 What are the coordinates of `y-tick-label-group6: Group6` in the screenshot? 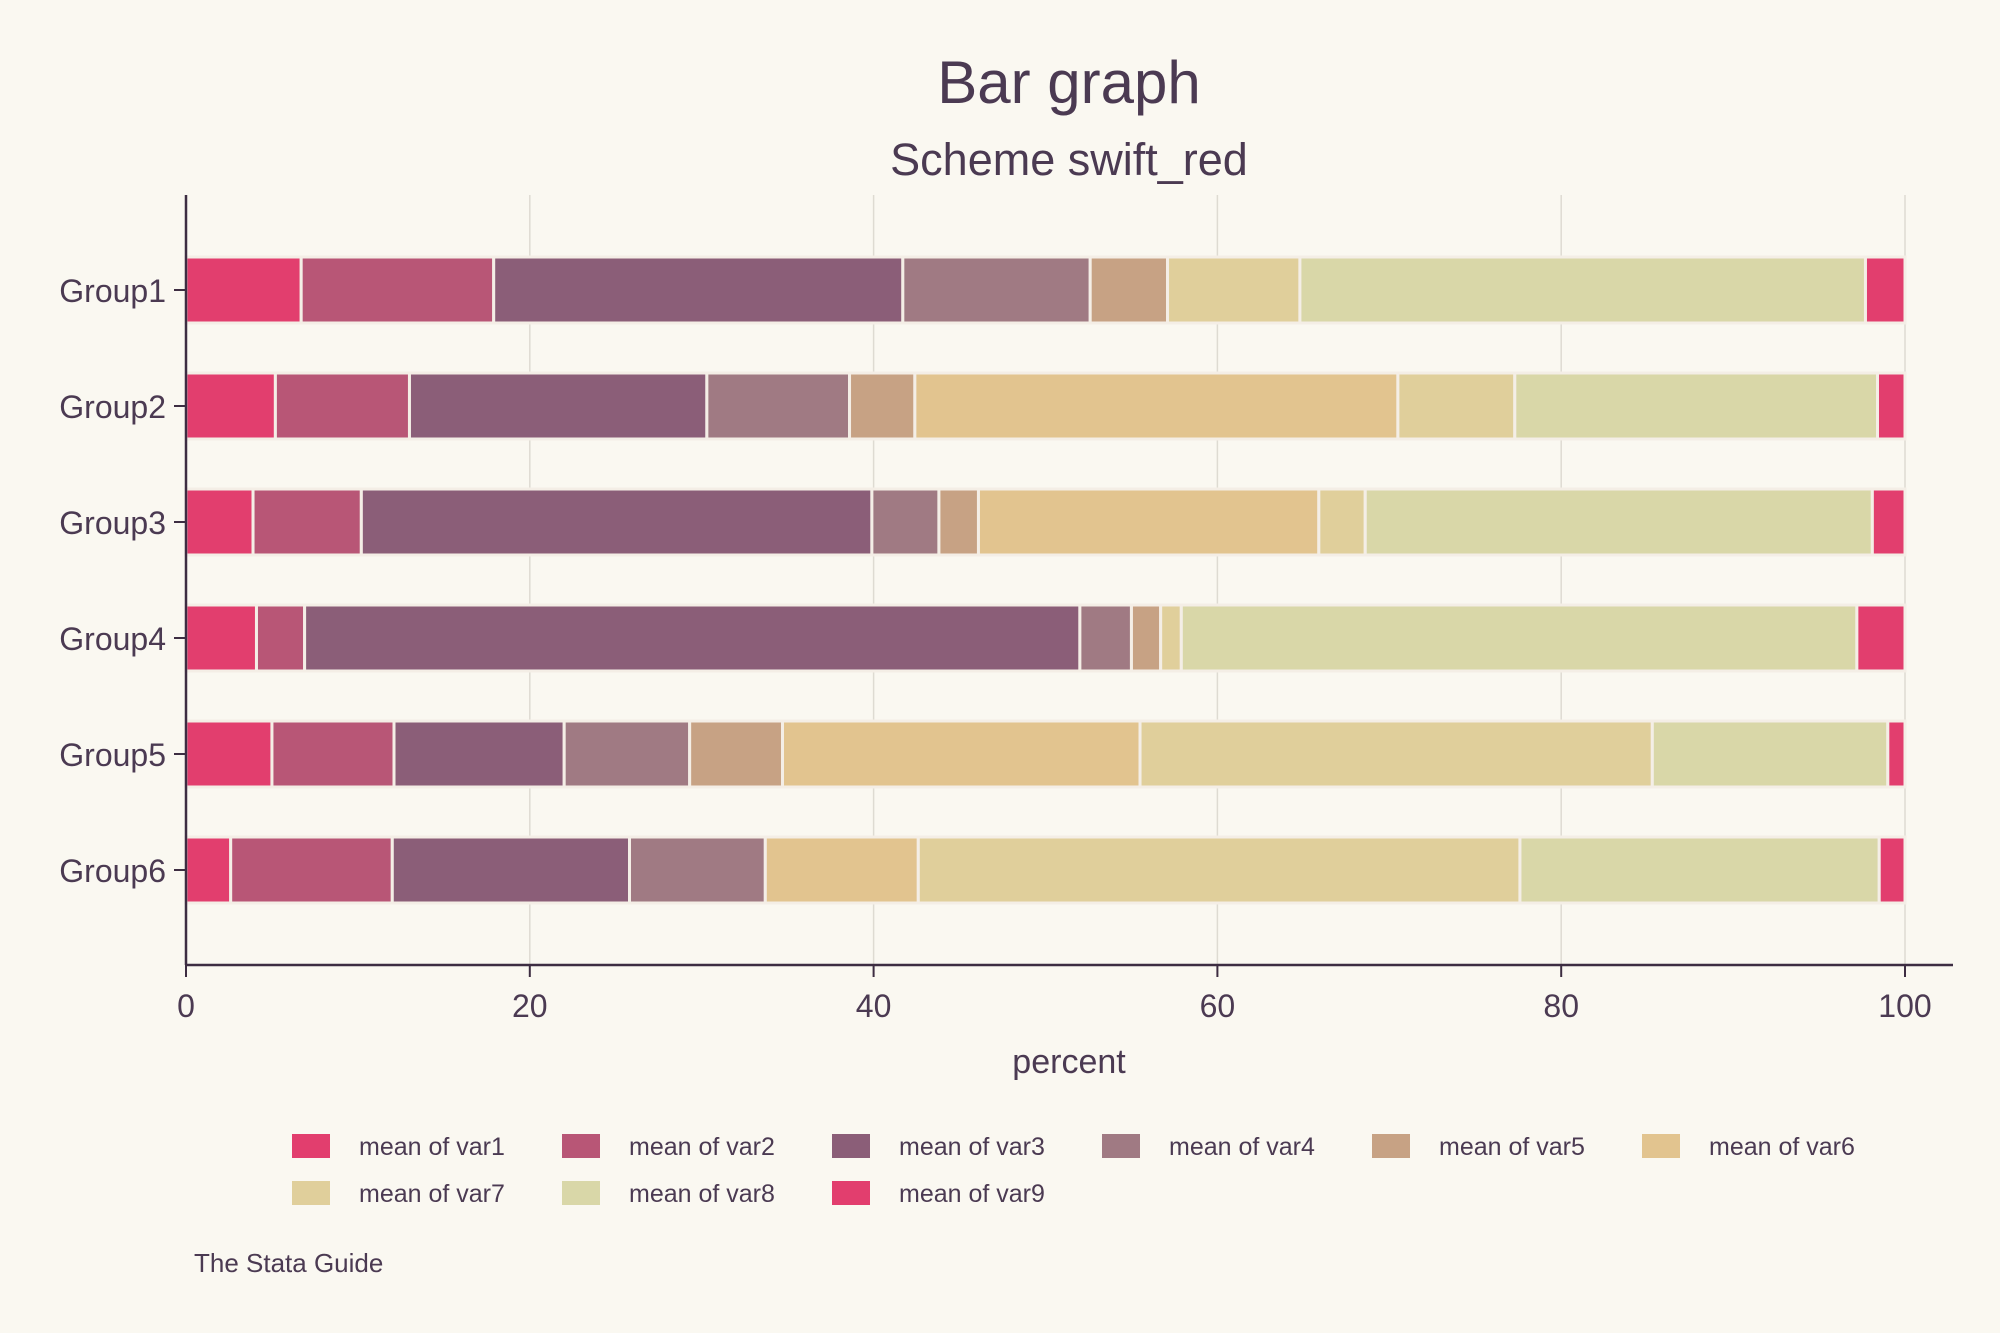 It's located at (112, 871).